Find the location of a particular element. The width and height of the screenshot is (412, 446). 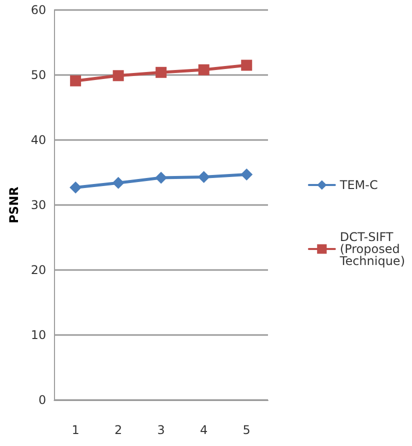

legend-label: TEM-C is located at coordinates (358, 185).